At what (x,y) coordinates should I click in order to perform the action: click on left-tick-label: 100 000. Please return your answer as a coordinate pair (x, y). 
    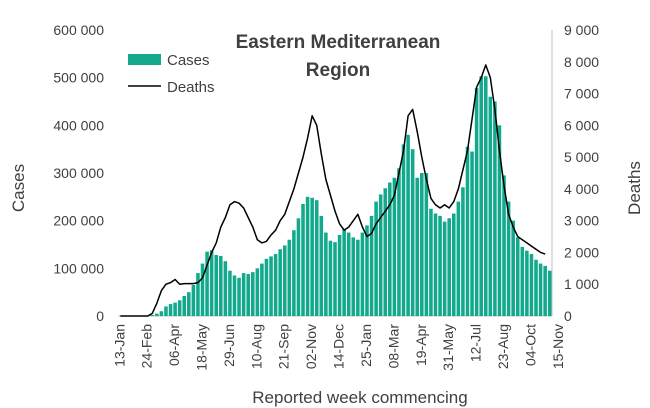
    Looking at the image, I should click on (78, 268).